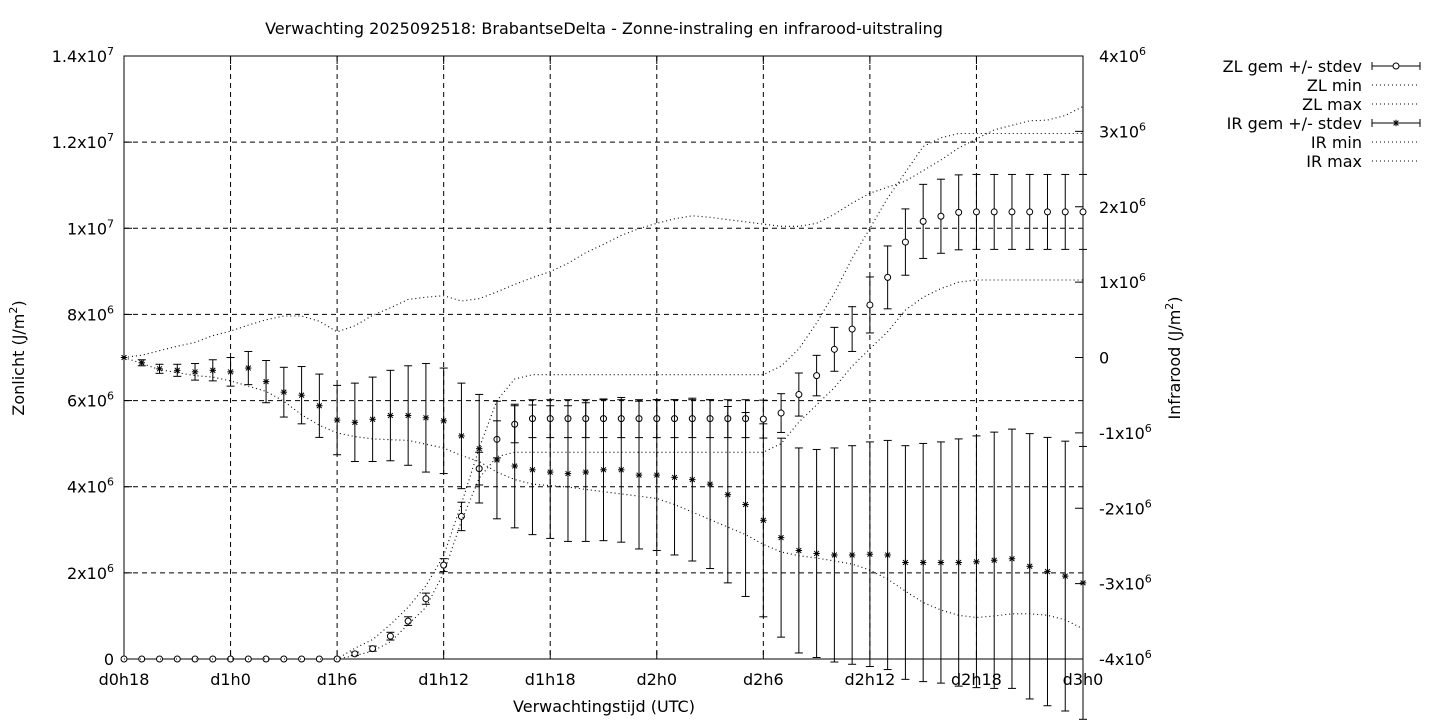 This screenshot has width=1440, height=720. Describe the element at coordinates (656, 679) in the screenshot. I see `x-tick-label: d2h0` at that location.